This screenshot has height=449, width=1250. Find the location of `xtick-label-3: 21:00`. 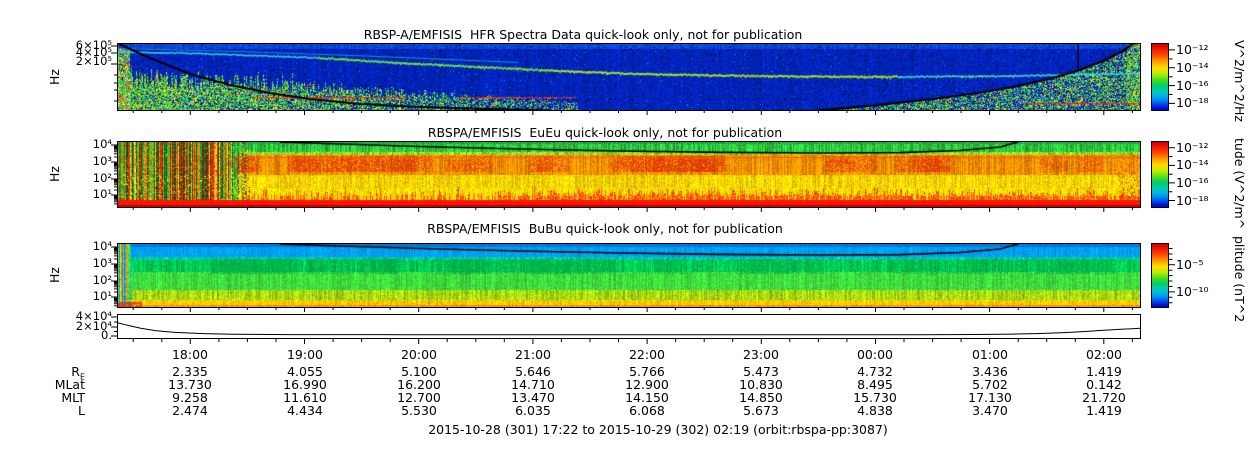

xtick-label-3: 21:00 is located at coordinates (533, 354).